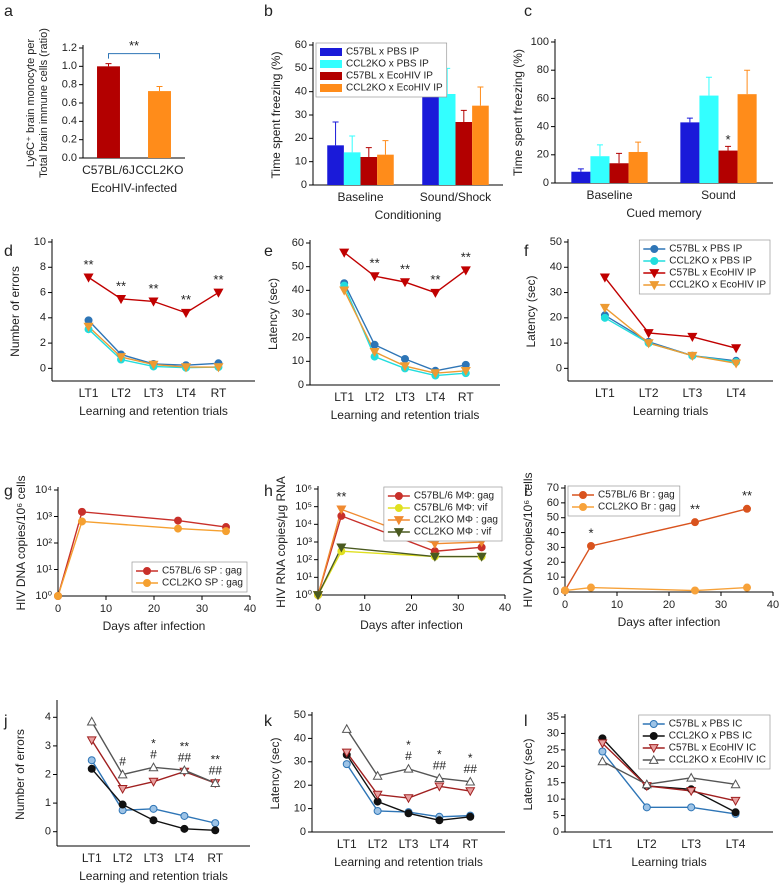 Image resolution: width=779 pixels, height=892 pixels. Describe the element at coordinates (637, 507) in the screenshot. I see `legend-label: CCL2KO Br : gag` at that location.